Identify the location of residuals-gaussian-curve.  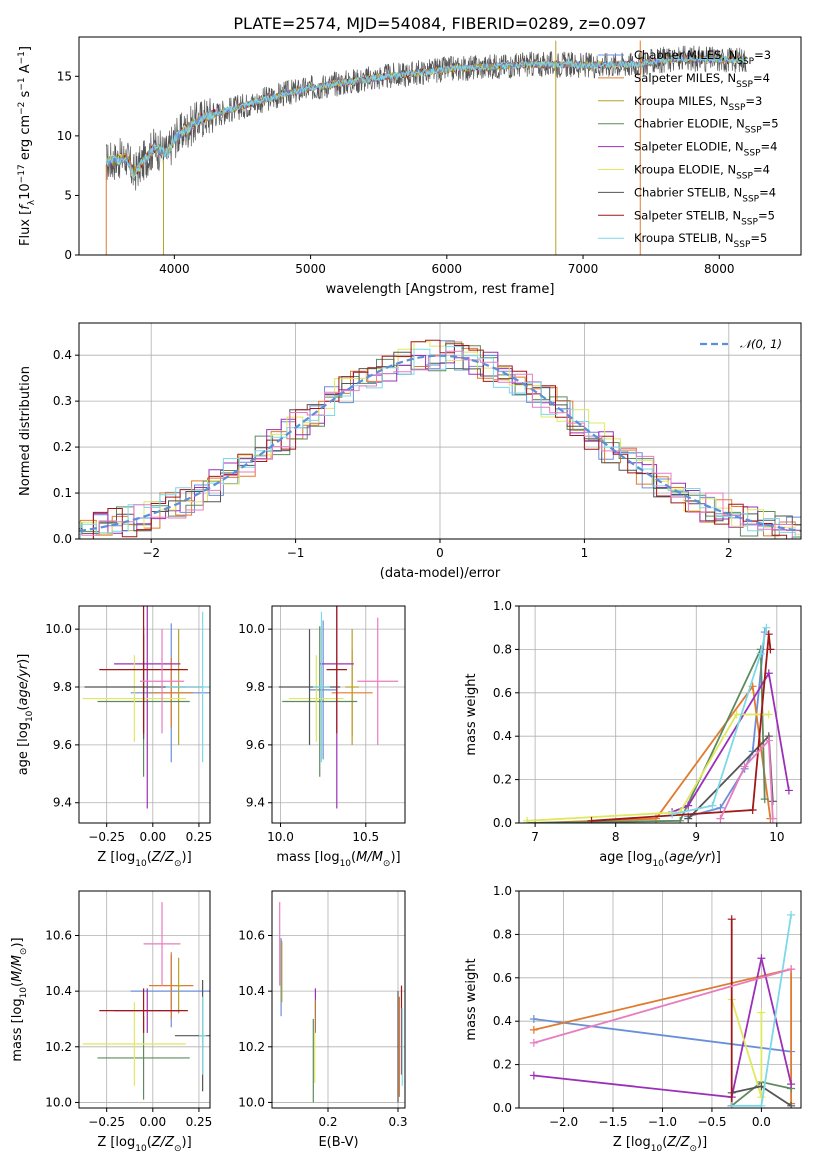
(440, 443).